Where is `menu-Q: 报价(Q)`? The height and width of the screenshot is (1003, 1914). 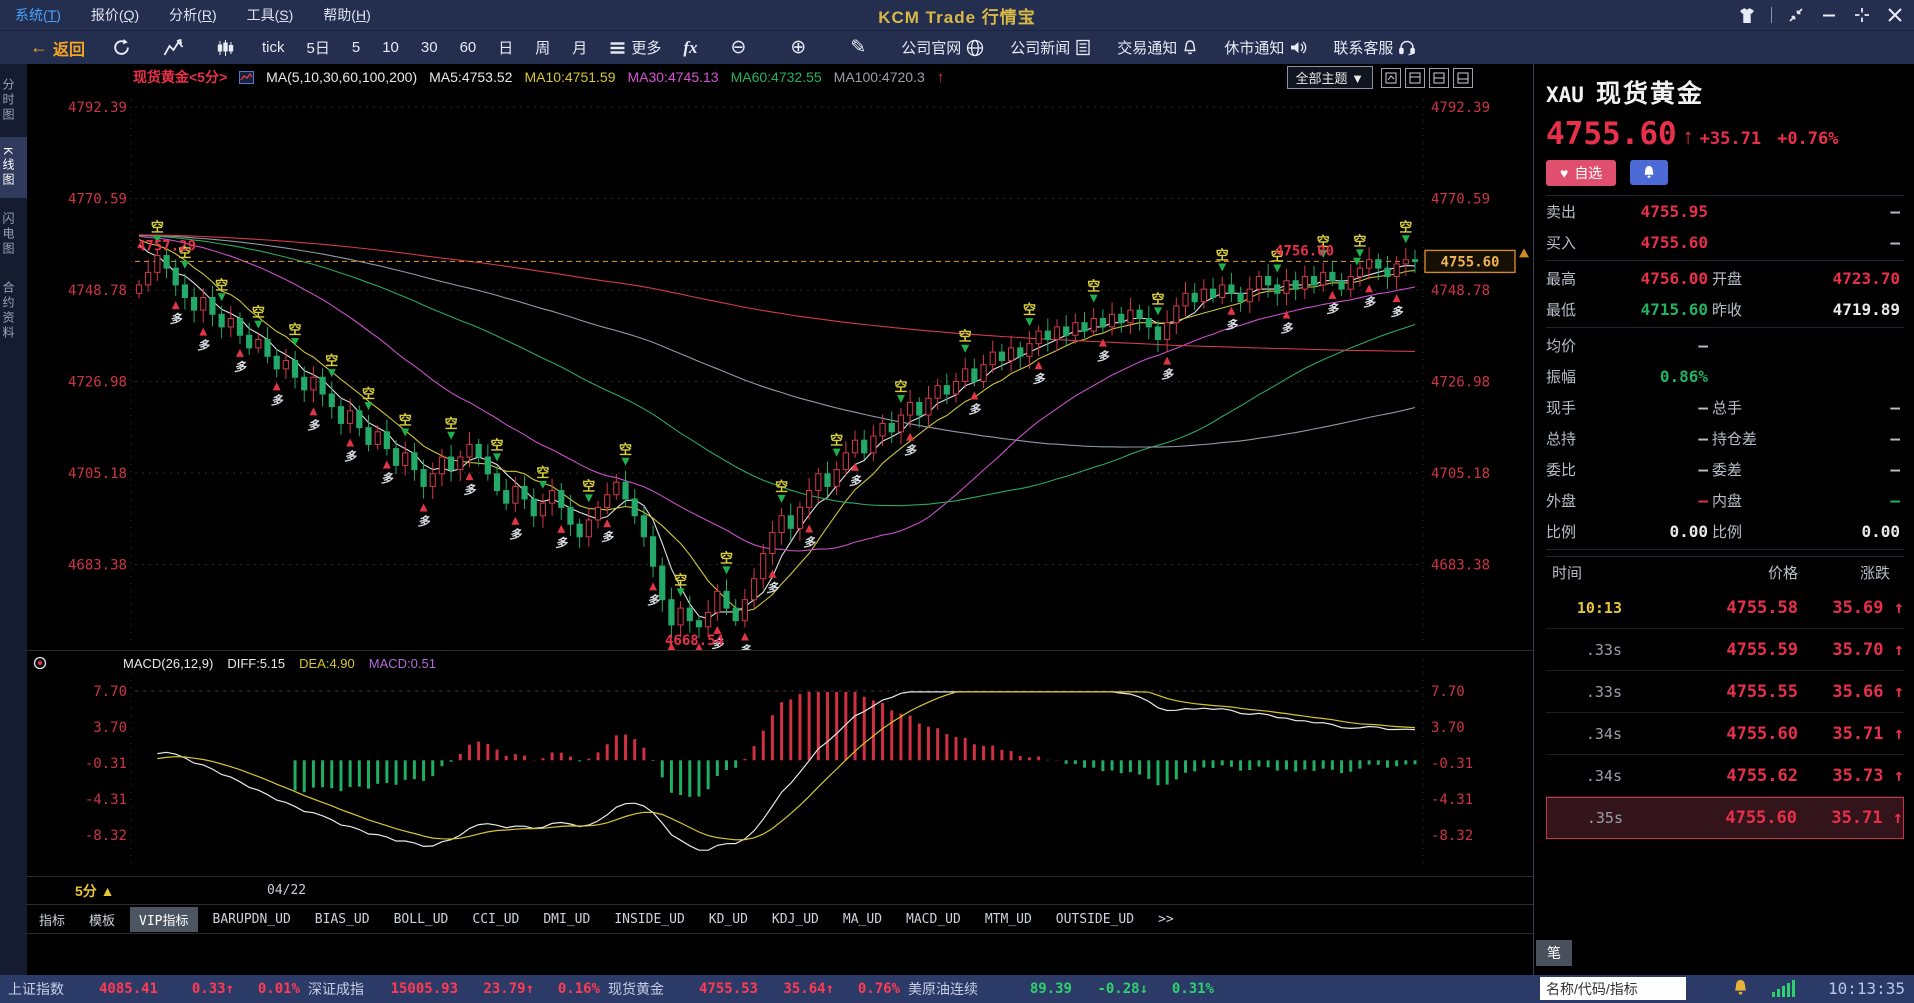 menu-Q: 报价(Q) is located at coordinates (115, 15).